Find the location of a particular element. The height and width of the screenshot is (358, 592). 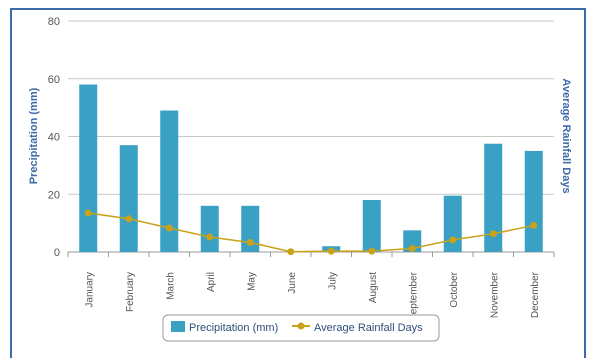

x-tick-label: July is located at coordinates (332, 281).